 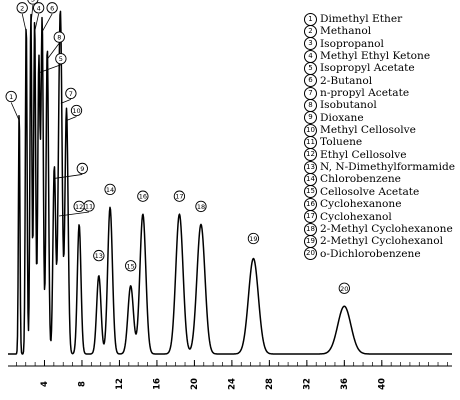 I want to click on legend-label: Chlorobenzene, so click(x=360, y=179).